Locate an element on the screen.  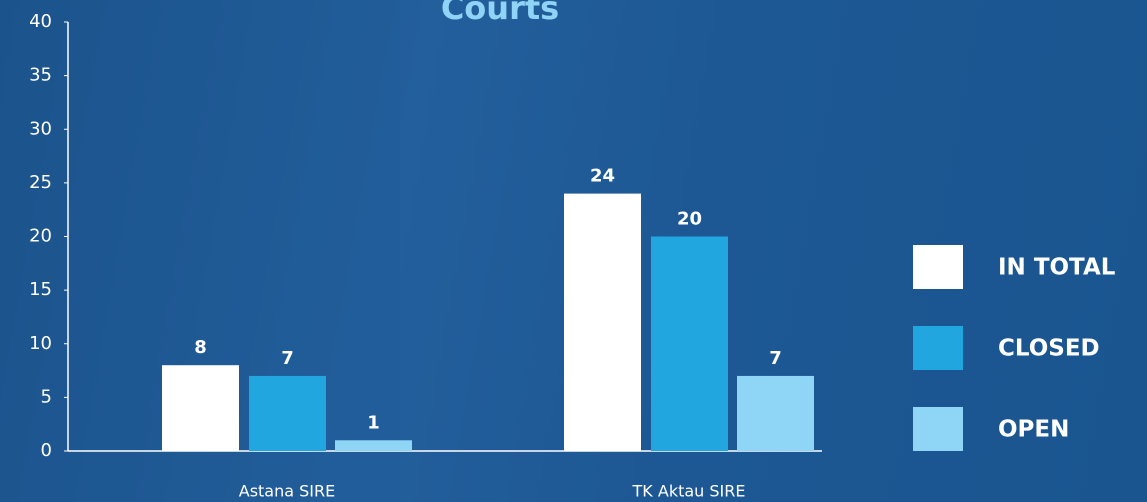
y-tick-label: 0 is located at coordinates (46, 450).